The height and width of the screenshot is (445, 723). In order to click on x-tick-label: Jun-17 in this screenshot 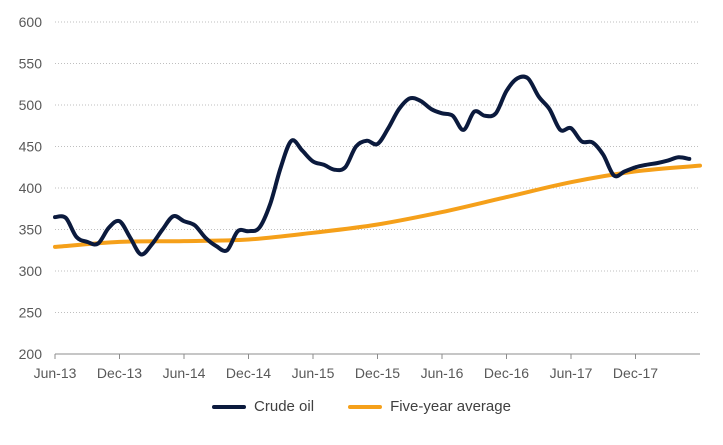, I will do `click(571, 373)`.